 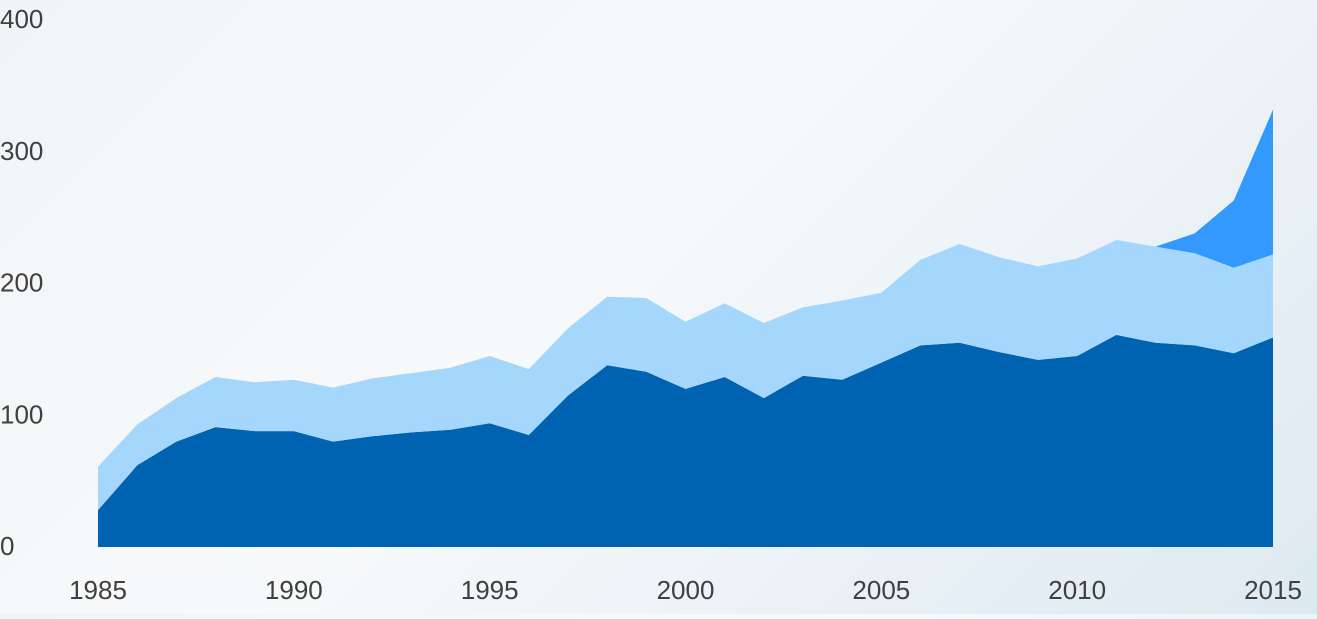 What do you see at coordinates (1273, 590) in the screenshot?
I see `x-tick-label: 2015` at bounding box center [1273, 590].